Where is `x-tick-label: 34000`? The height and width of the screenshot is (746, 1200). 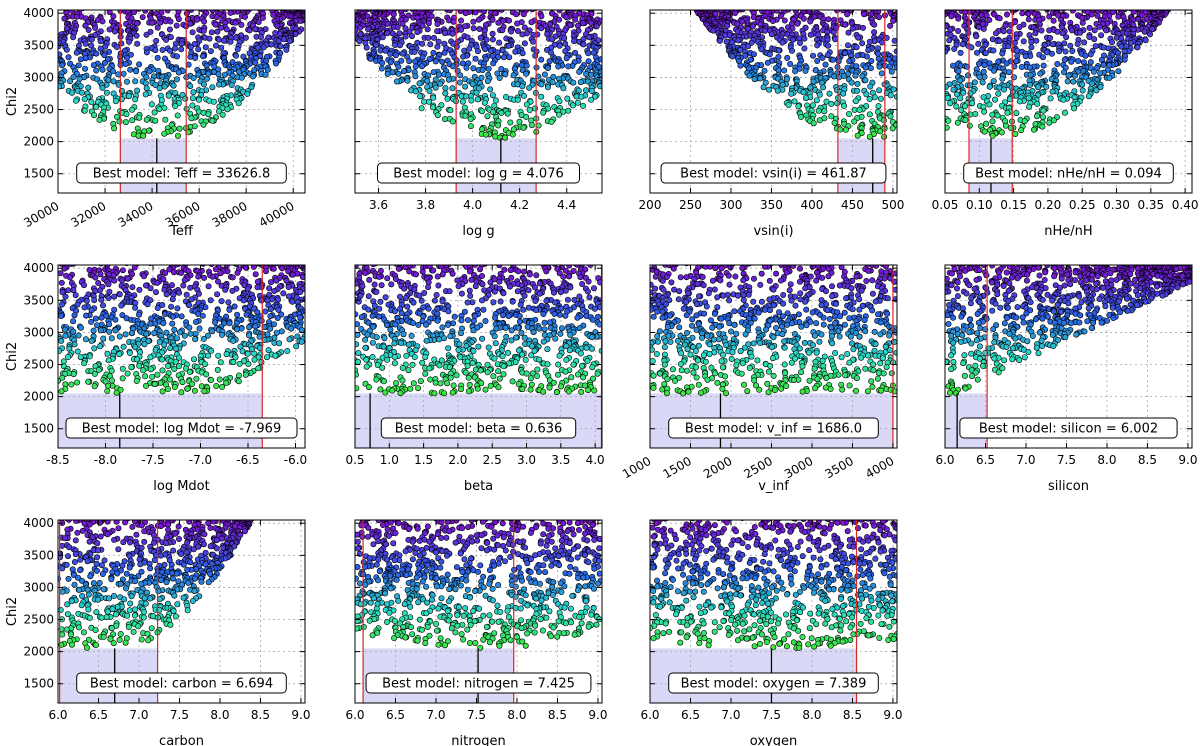 x-tick-label: 34000 is located at coordinates (136, 214).